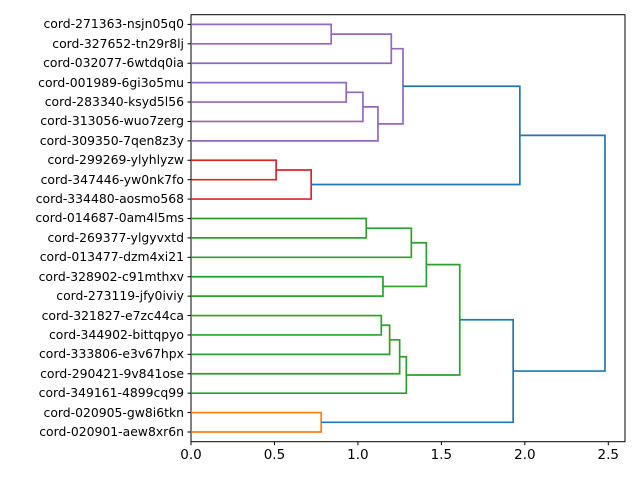  What do you see at coordinates (113, 412) in the screenshot?
I see `leaf-label: cord-020905-gw8i6tkn` at bounding box center [113, 412].